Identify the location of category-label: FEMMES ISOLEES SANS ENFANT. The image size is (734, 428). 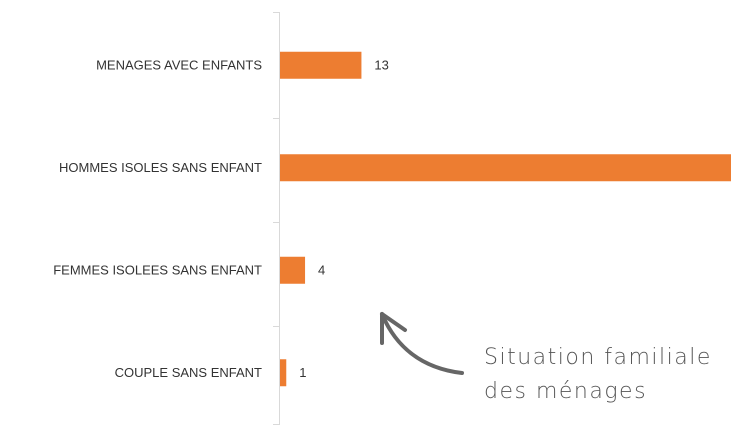
(157, 270).